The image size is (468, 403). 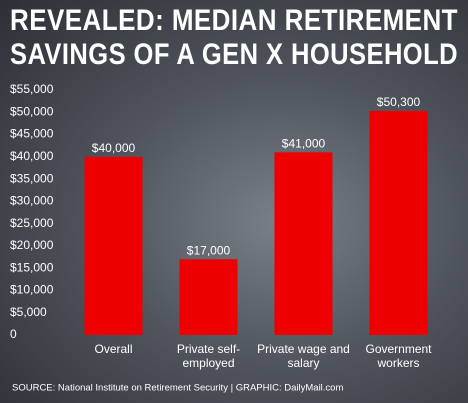 What do you see at coordinates (32, 89) in the screenshot?
I see `y-tick-label: $55,000` at bounding box center [32, 89].